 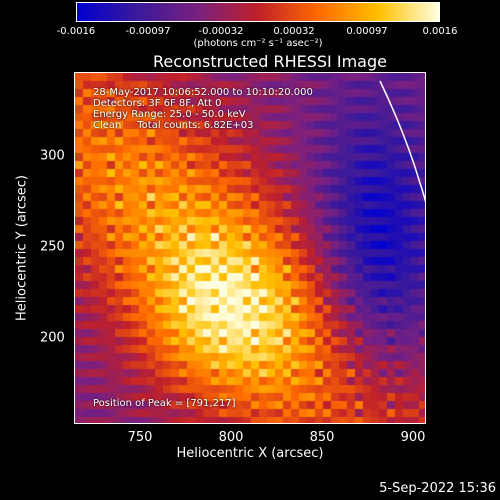 What do you see at coordinates (148, 31) in the screenshot?
I see `colorbar-tick: -0.00097` at bounding box center [148, 31].